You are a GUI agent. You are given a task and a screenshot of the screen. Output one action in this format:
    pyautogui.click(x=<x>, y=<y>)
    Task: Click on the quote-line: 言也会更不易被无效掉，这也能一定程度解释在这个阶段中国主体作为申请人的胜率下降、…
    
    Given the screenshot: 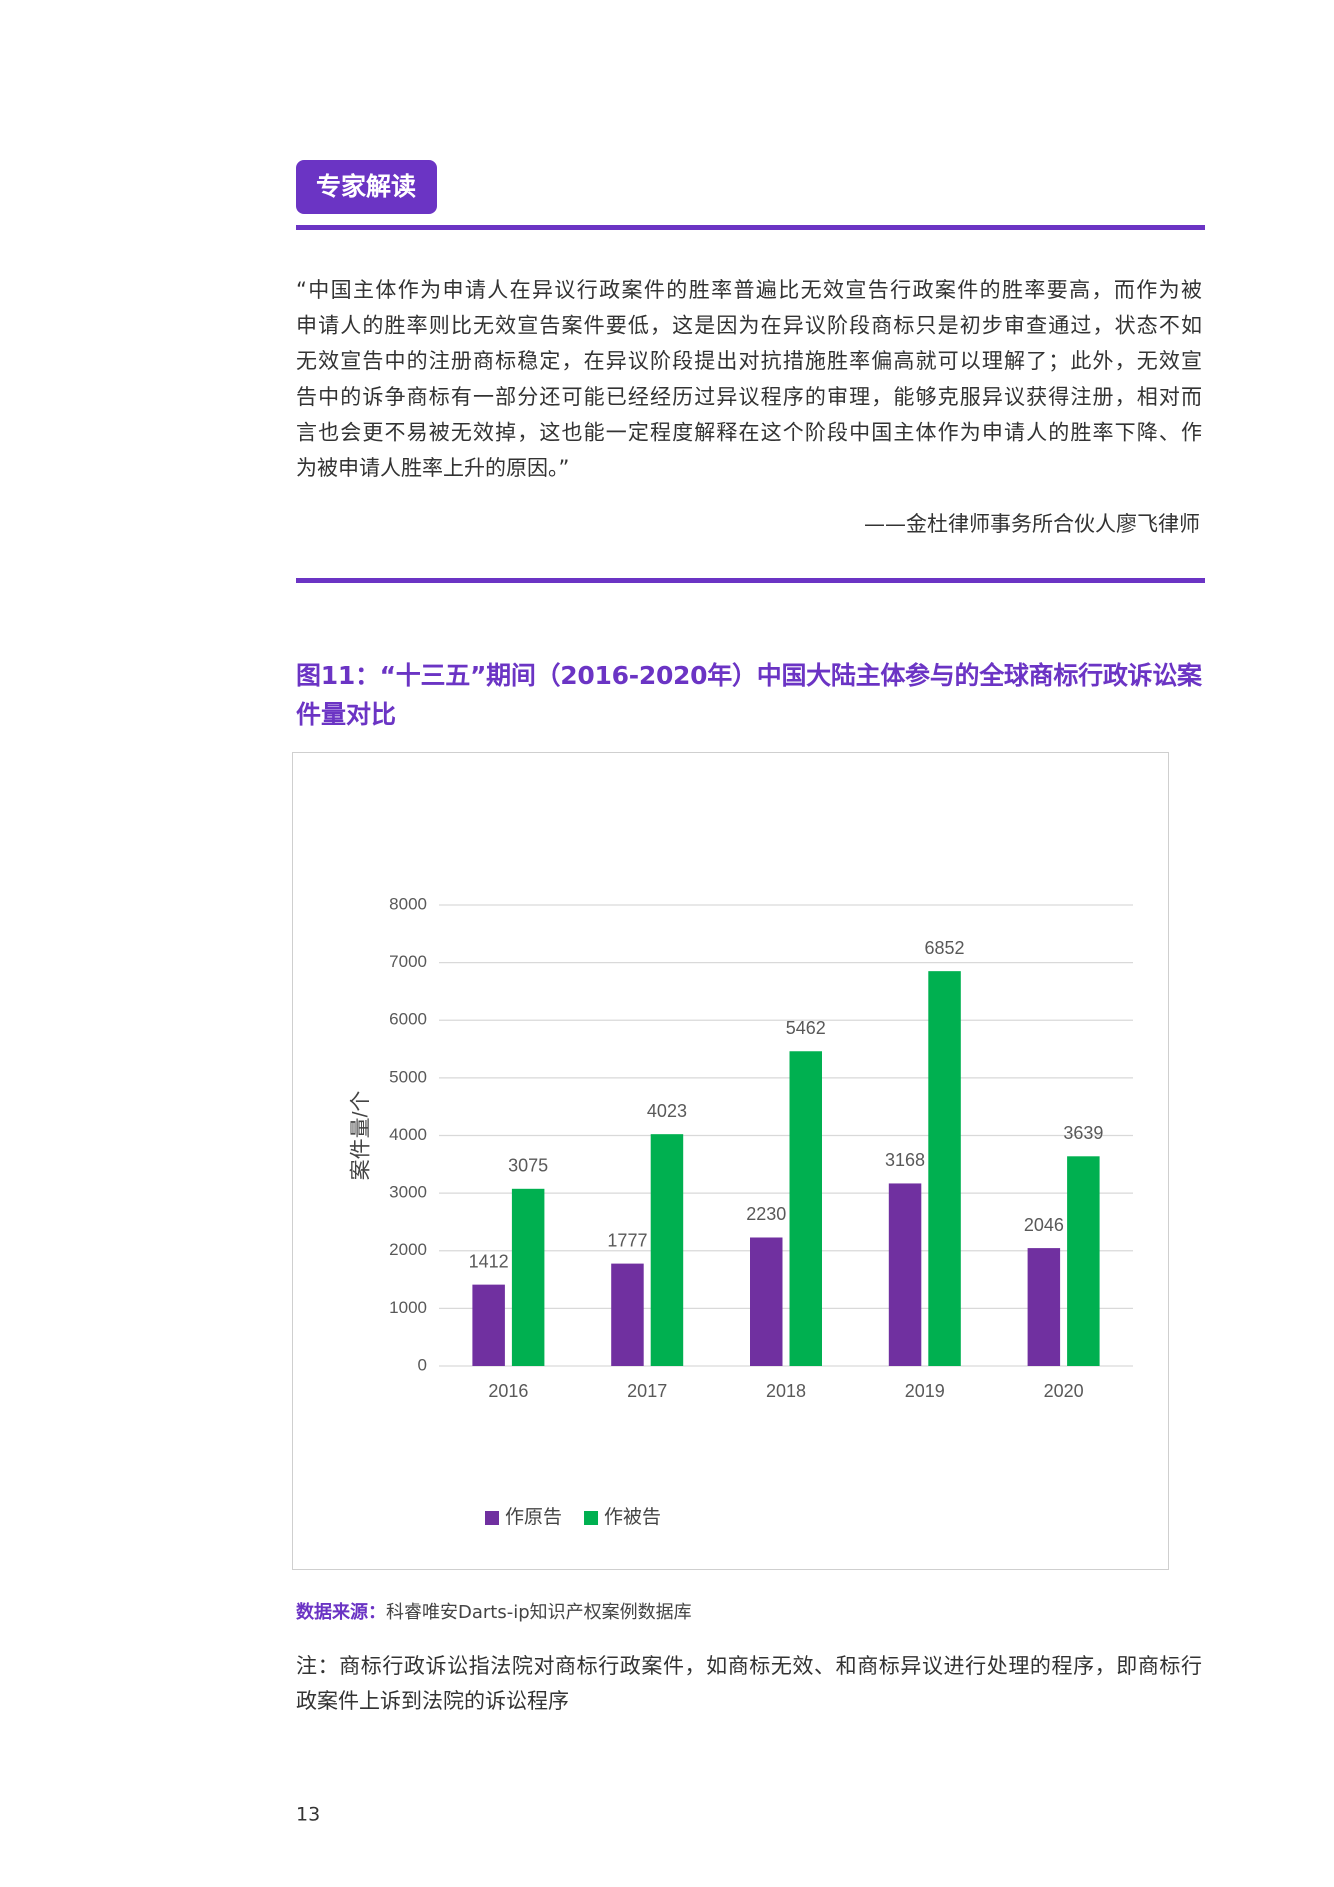 What is the action you would take?
    pyautogui.click(x=749, y=432)
    